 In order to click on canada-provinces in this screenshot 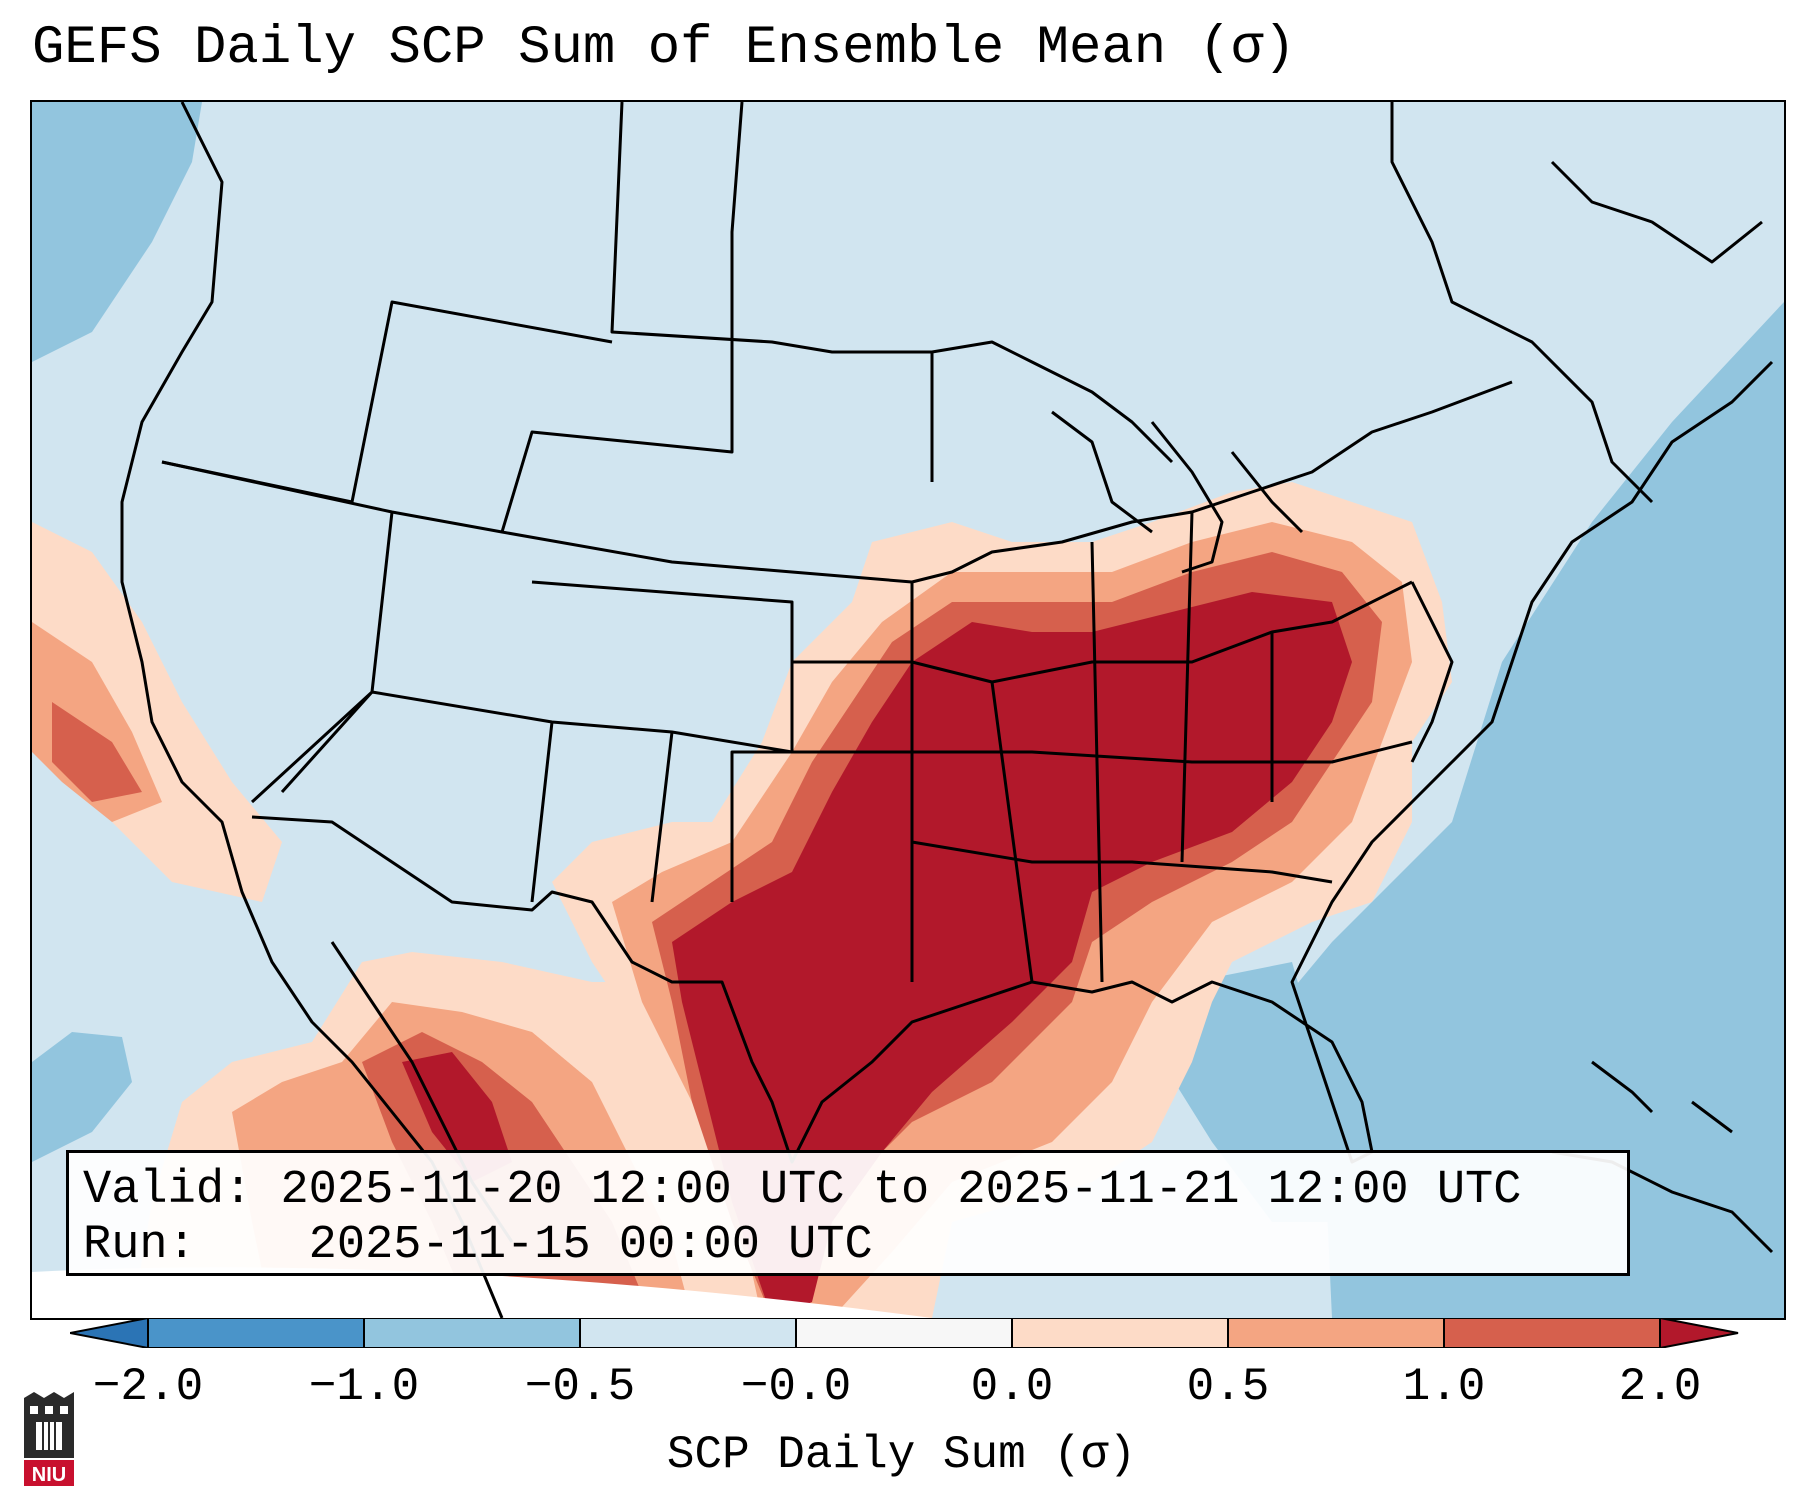, I will do `click(892, 283)`.